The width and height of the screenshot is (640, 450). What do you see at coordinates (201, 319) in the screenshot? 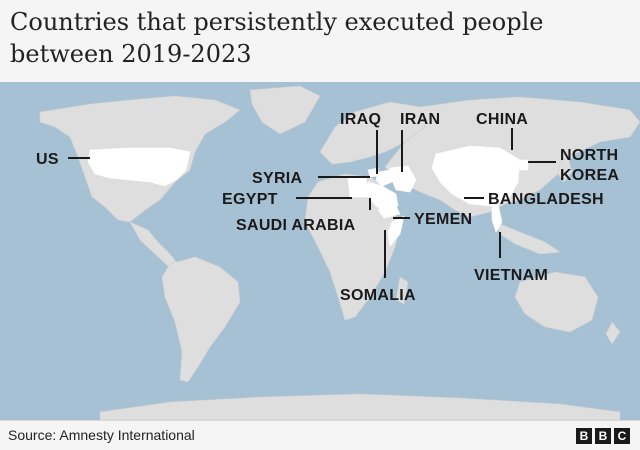
I see `landmass-south-america` at bounding box center [201, 319].